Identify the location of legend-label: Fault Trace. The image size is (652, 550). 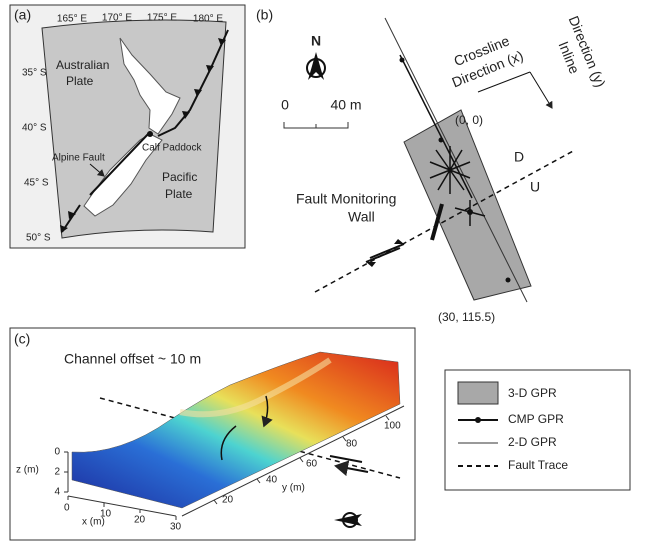
(538, 465).